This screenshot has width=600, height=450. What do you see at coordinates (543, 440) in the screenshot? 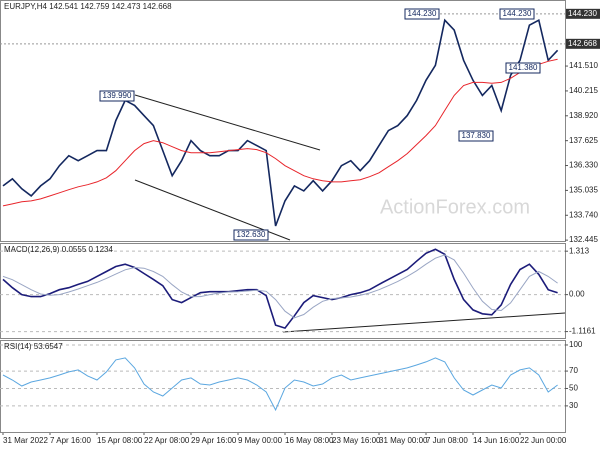
I see `x-tick-label: 22 Jun 00:00` at bounding box center [543, 440].